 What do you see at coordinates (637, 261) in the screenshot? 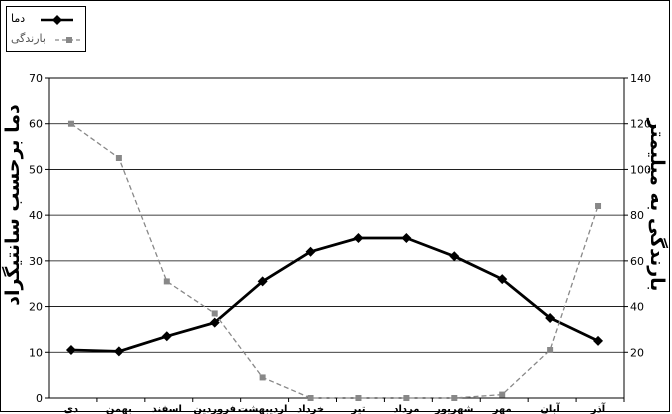
I see `y-right-tick-label: 60` at bounding box center [637, 261].